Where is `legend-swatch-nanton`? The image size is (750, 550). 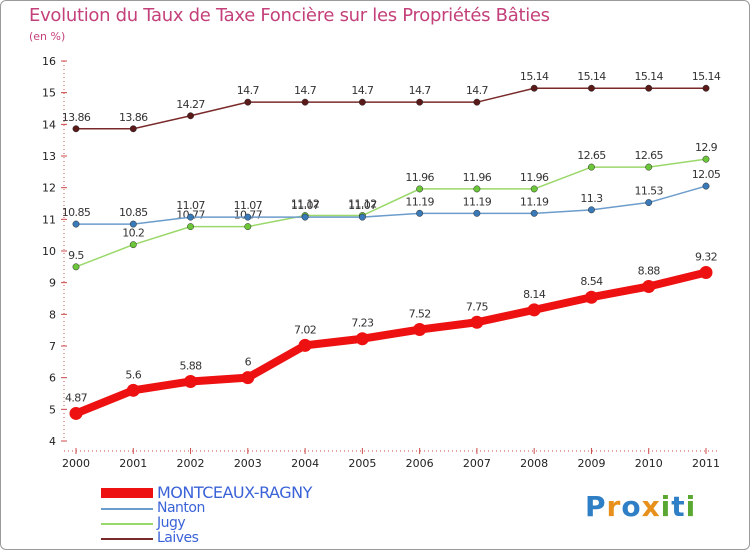 legend-swatch-nanton is located at coordinates (127, 509).